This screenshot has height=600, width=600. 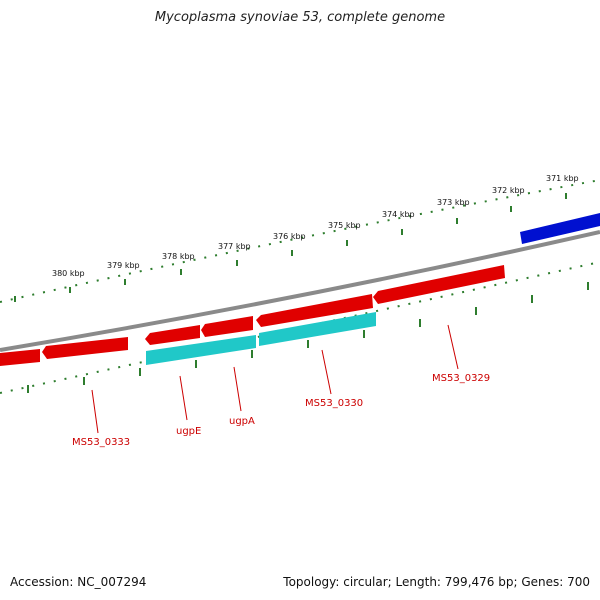 I want to click on tick-label: 378 kbp, so click(x=178, y=256).